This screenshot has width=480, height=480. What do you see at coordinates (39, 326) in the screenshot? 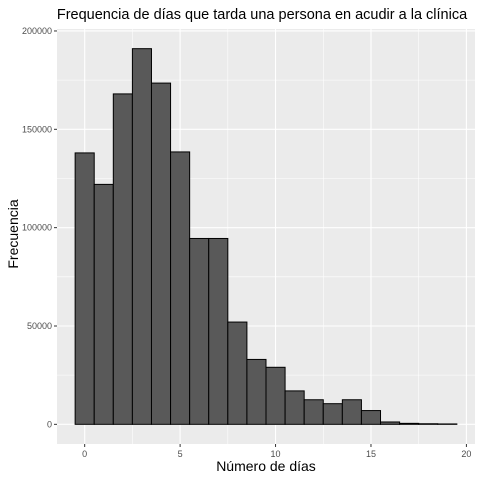
I see `y-tick-label: 50000` at bounding box center [39, 326].